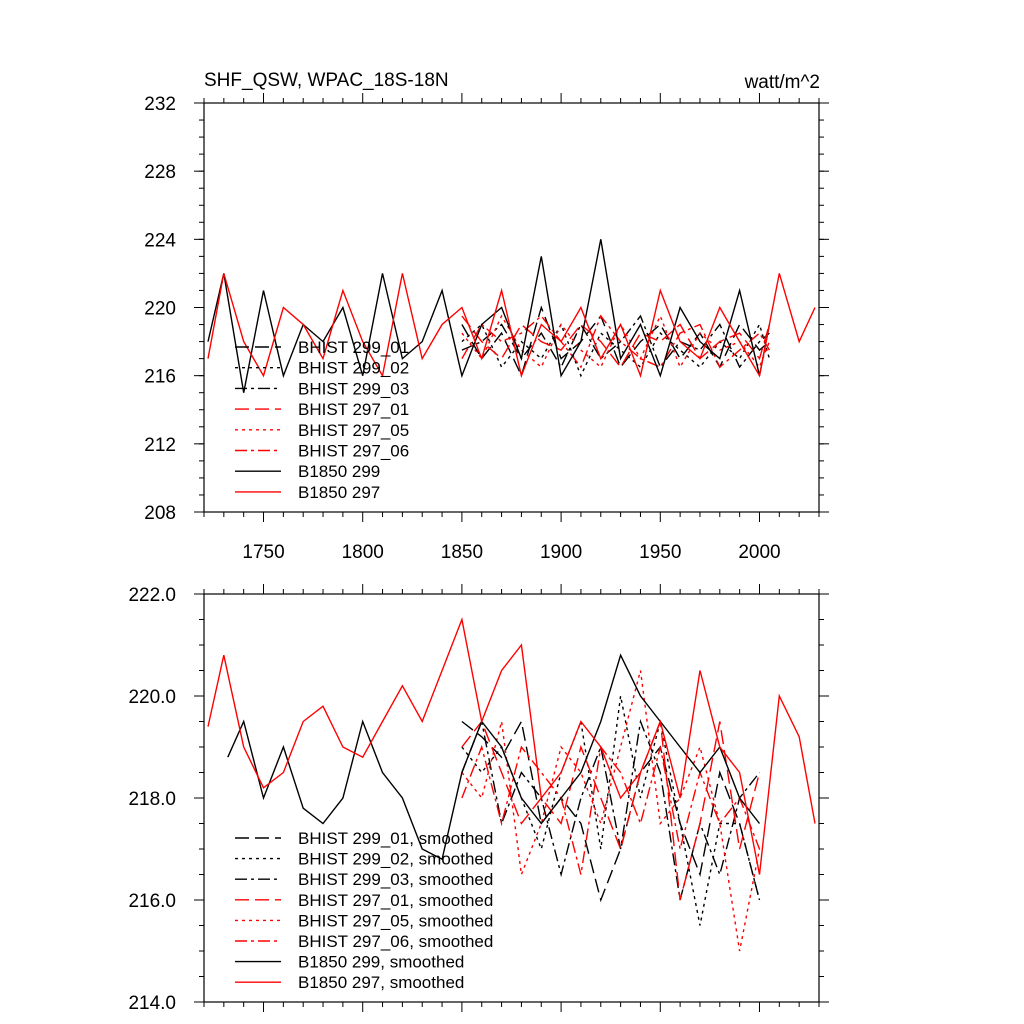 The image size is (1024, 1024). I want to click on x-tick-label: 1850, so click(462, 552).